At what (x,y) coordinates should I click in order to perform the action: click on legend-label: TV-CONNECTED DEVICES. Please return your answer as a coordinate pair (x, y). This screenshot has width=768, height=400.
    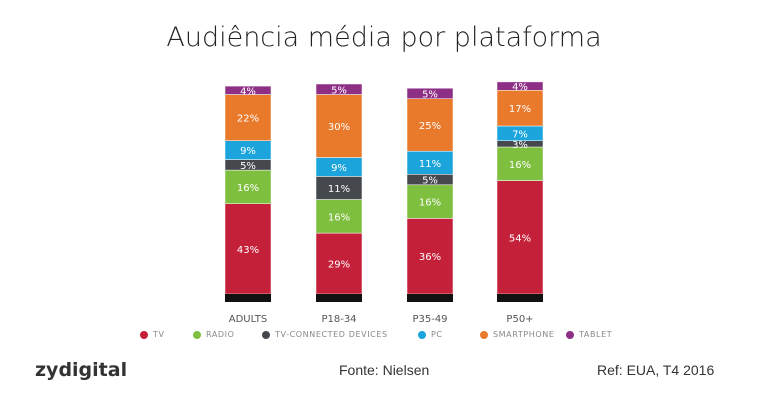
    Looking at the image, I should click on (331, 334).